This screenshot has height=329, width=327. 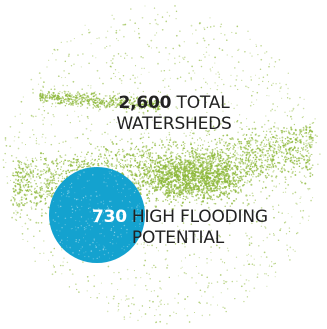 I want to click on high-flooding-label: 730 HIGH FLOODING POTENTIAL, so click(x=180, y=228).